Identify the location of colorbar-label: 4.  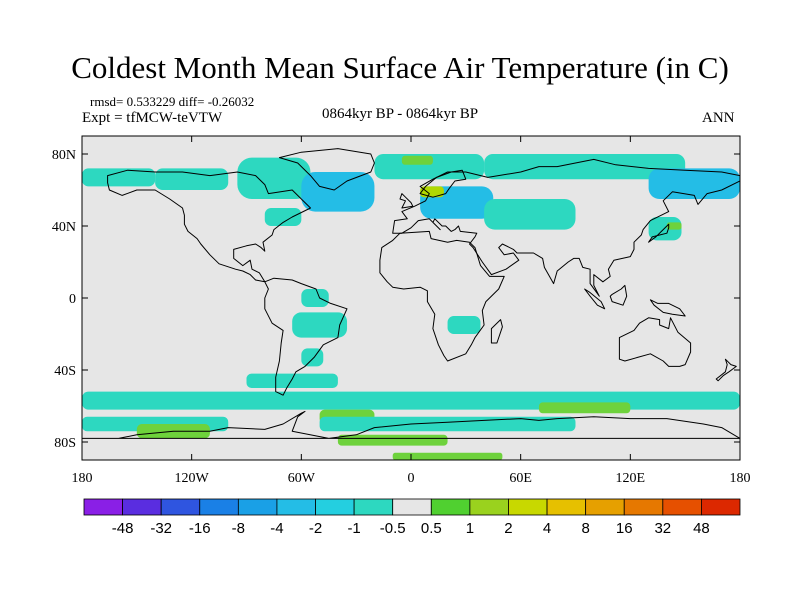
(547, 528).